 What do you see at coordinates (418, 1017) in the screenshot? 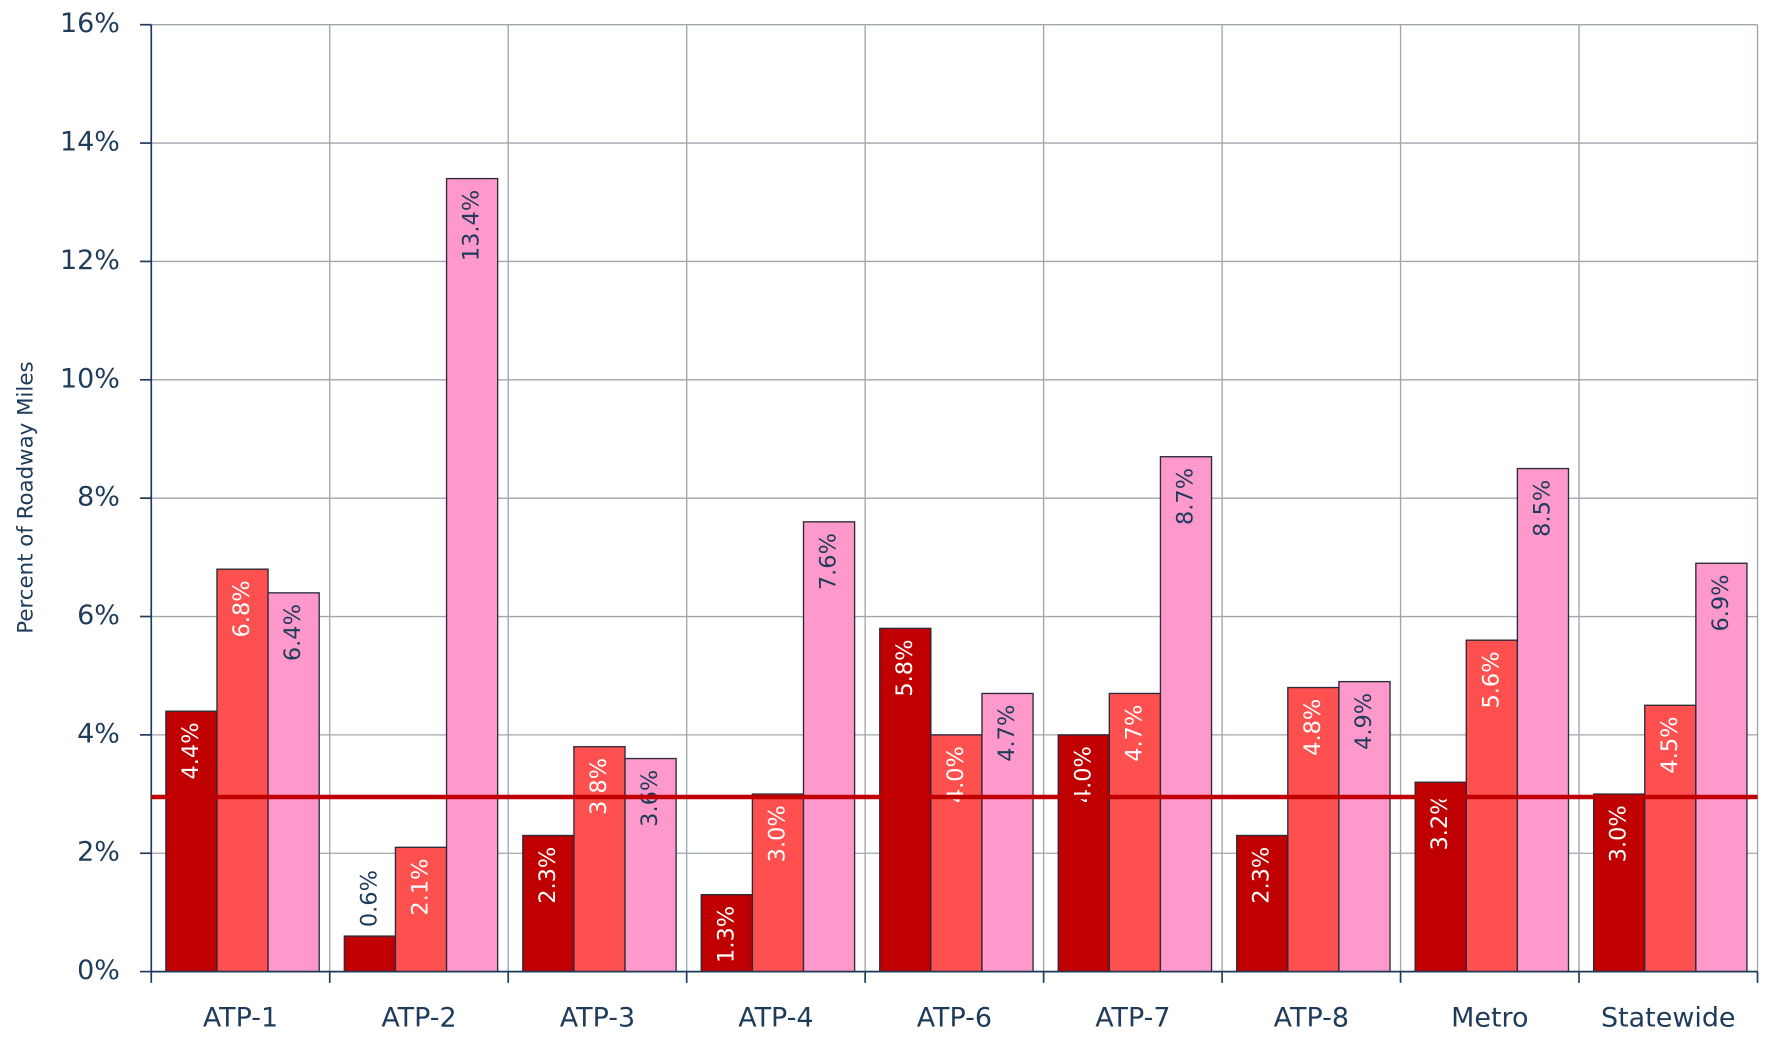
I see `x-tick-label: ATP-2` at bounding box center [418, 1017].